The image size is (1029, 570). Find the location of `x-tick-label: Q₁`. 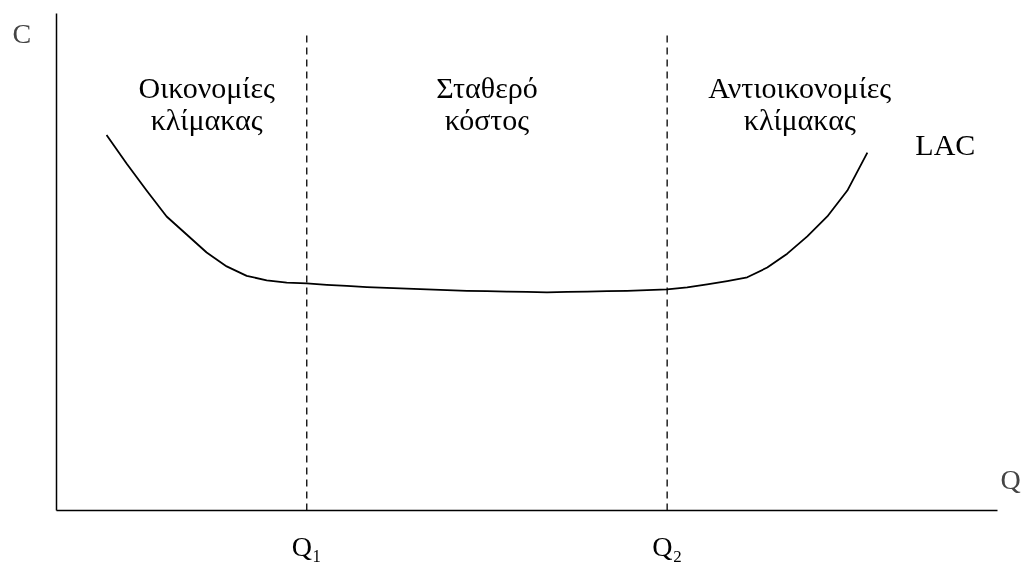

x-tick-label: Q₁ is located at coordinates (306, 546).